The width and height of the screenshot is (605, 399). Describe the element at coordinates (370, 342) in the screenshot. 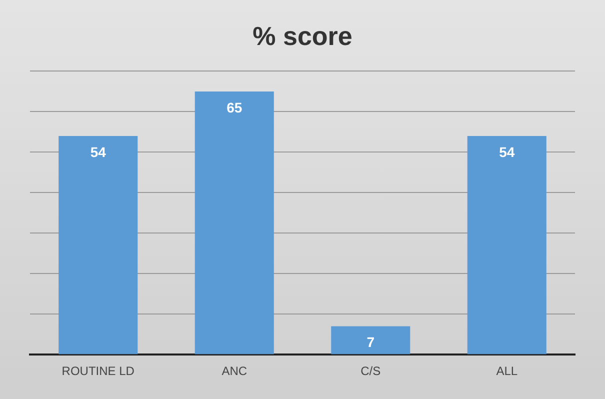

I see `data-label: 7` at that location.